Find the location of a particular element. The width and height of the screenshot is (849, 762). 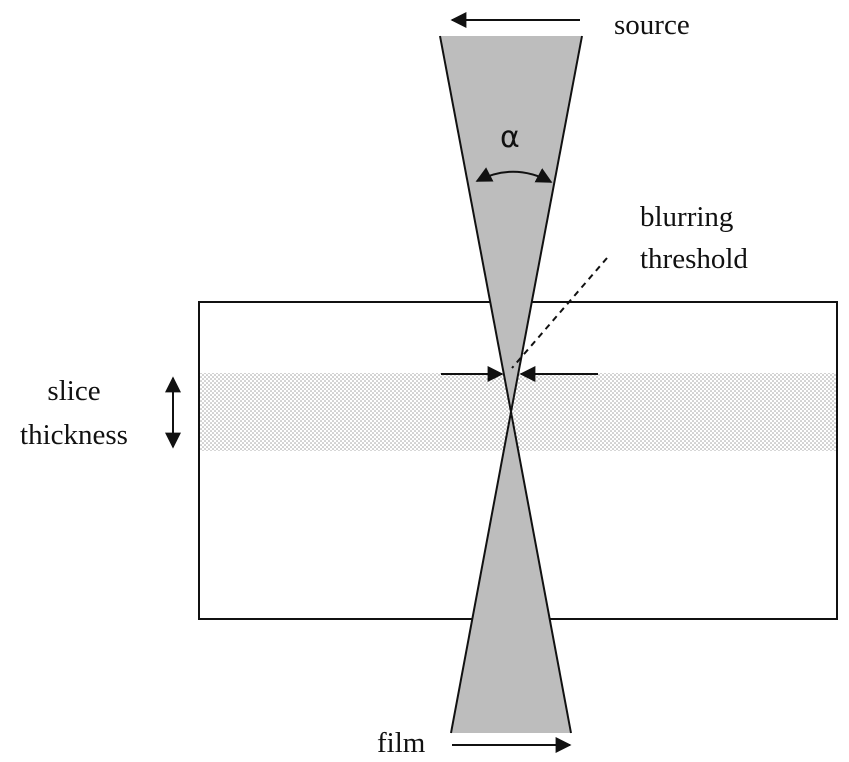

alpha-symbol: α is located at coordinates (510, 137).